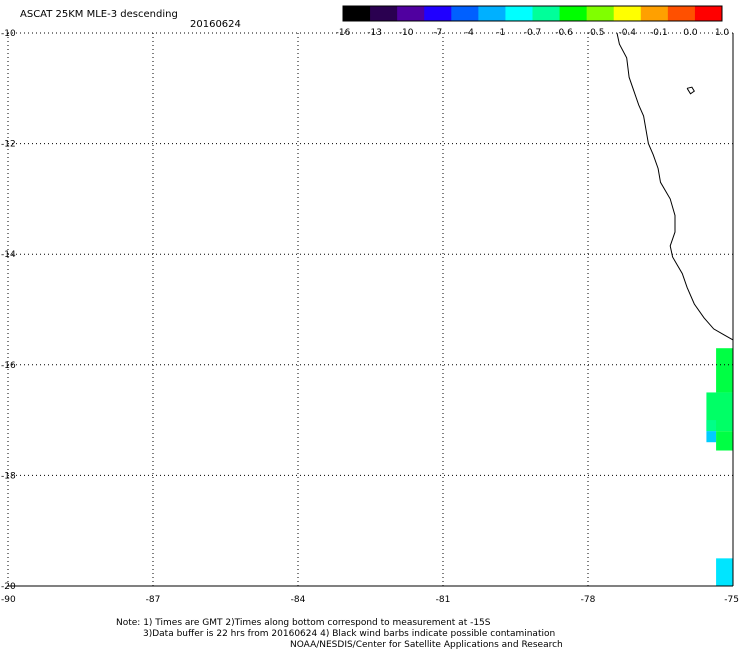 Image resolution: width=740 pixels, height=650 pixels. I want to click on colorbar-frame, so click(532, 13).